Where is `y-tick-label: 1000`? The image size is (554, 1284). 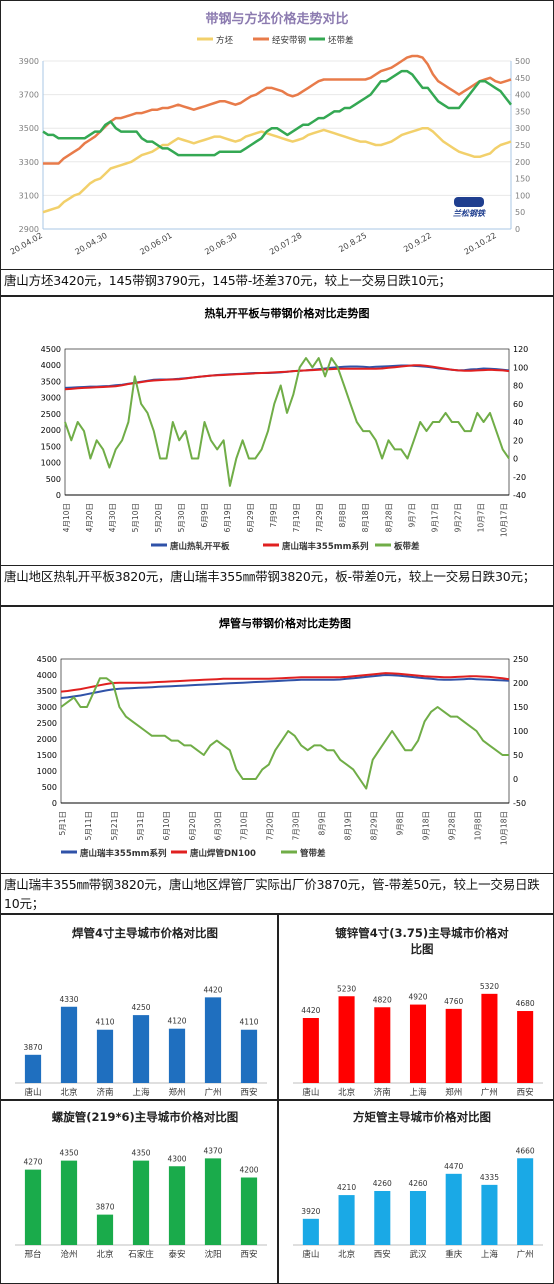 y-tick-label: 1000 is located at coordinates (47, 771).